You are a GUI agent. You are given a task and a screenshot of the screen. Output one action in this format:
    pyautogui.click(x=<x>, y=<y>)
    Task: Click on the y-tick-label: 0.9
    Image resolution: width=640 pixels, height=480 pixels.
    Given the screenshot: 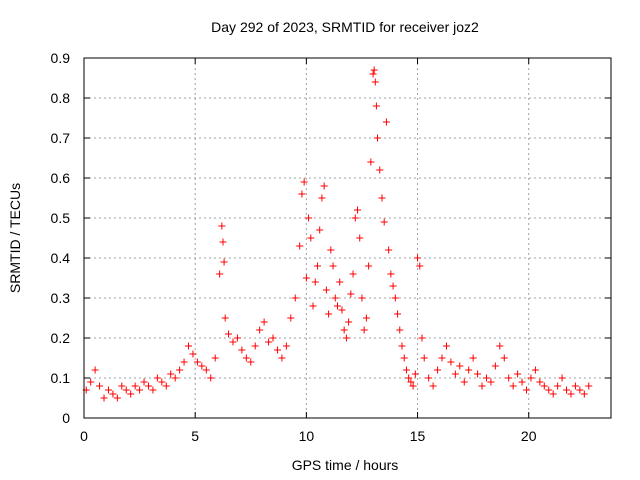 What is the action you would take?
    pyautogui.click(x=61, y=58)
    